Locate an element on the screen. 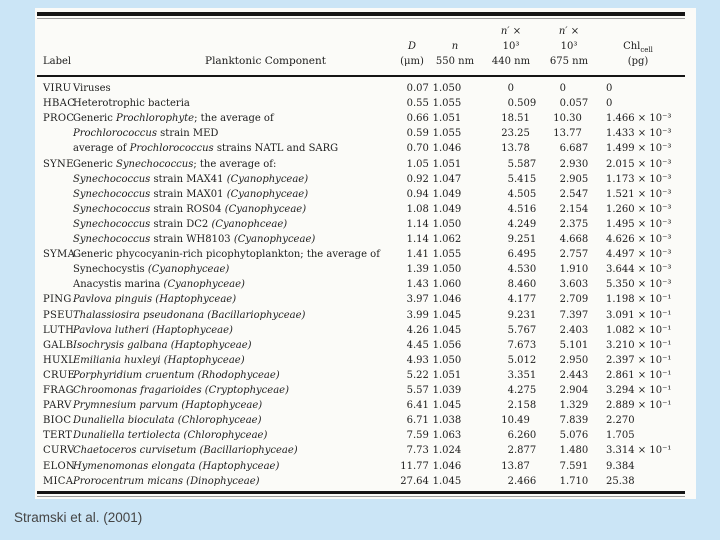  header-component-text: Planktonic Component is located at coordinates (266, 61).